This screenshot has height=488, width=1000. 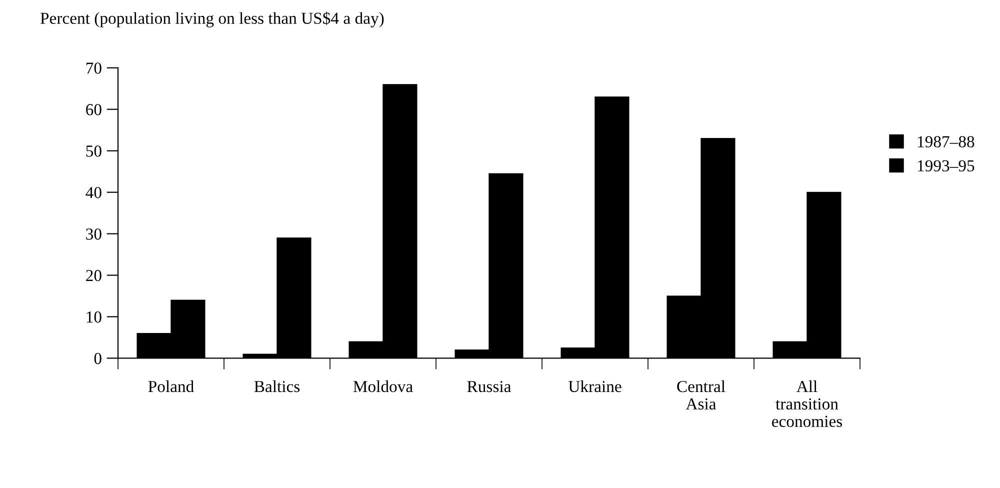 What do you see at coordinates (595, 386) in the screenshot?
I see `x-tick-label: Ukraine` at bounding box center [595, 386].